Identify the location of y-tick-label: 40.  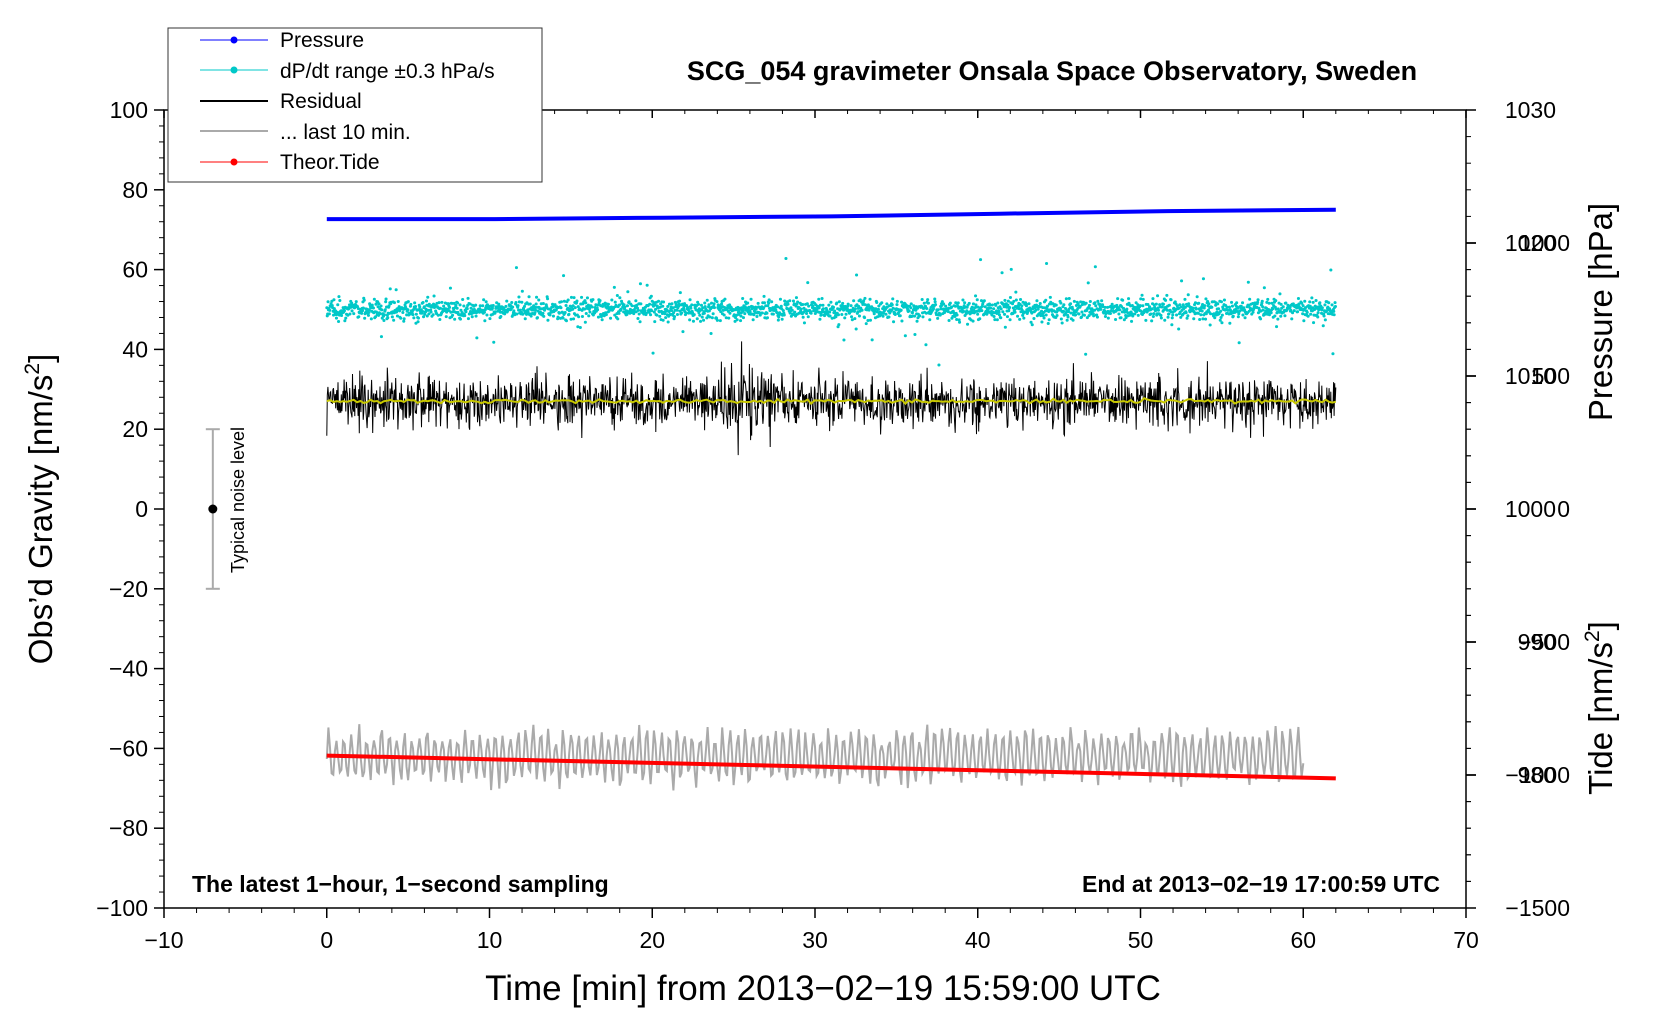
(135, 349).